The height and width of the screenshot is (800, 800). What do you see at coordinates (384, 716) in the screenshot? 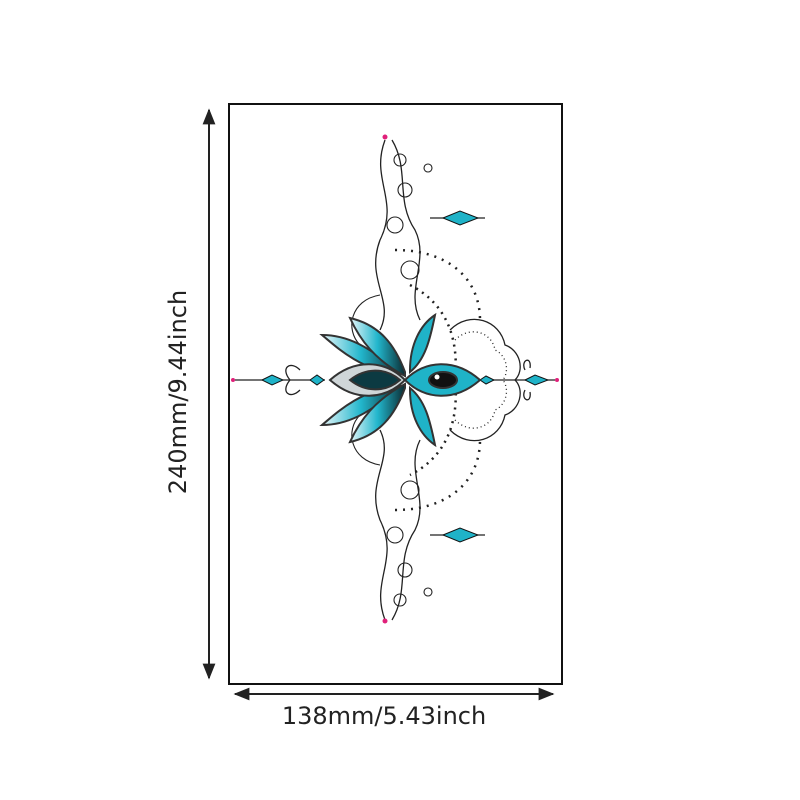
I see `width-dimension-label: 138mm/5.43inch` at bounding box center [384, 716].